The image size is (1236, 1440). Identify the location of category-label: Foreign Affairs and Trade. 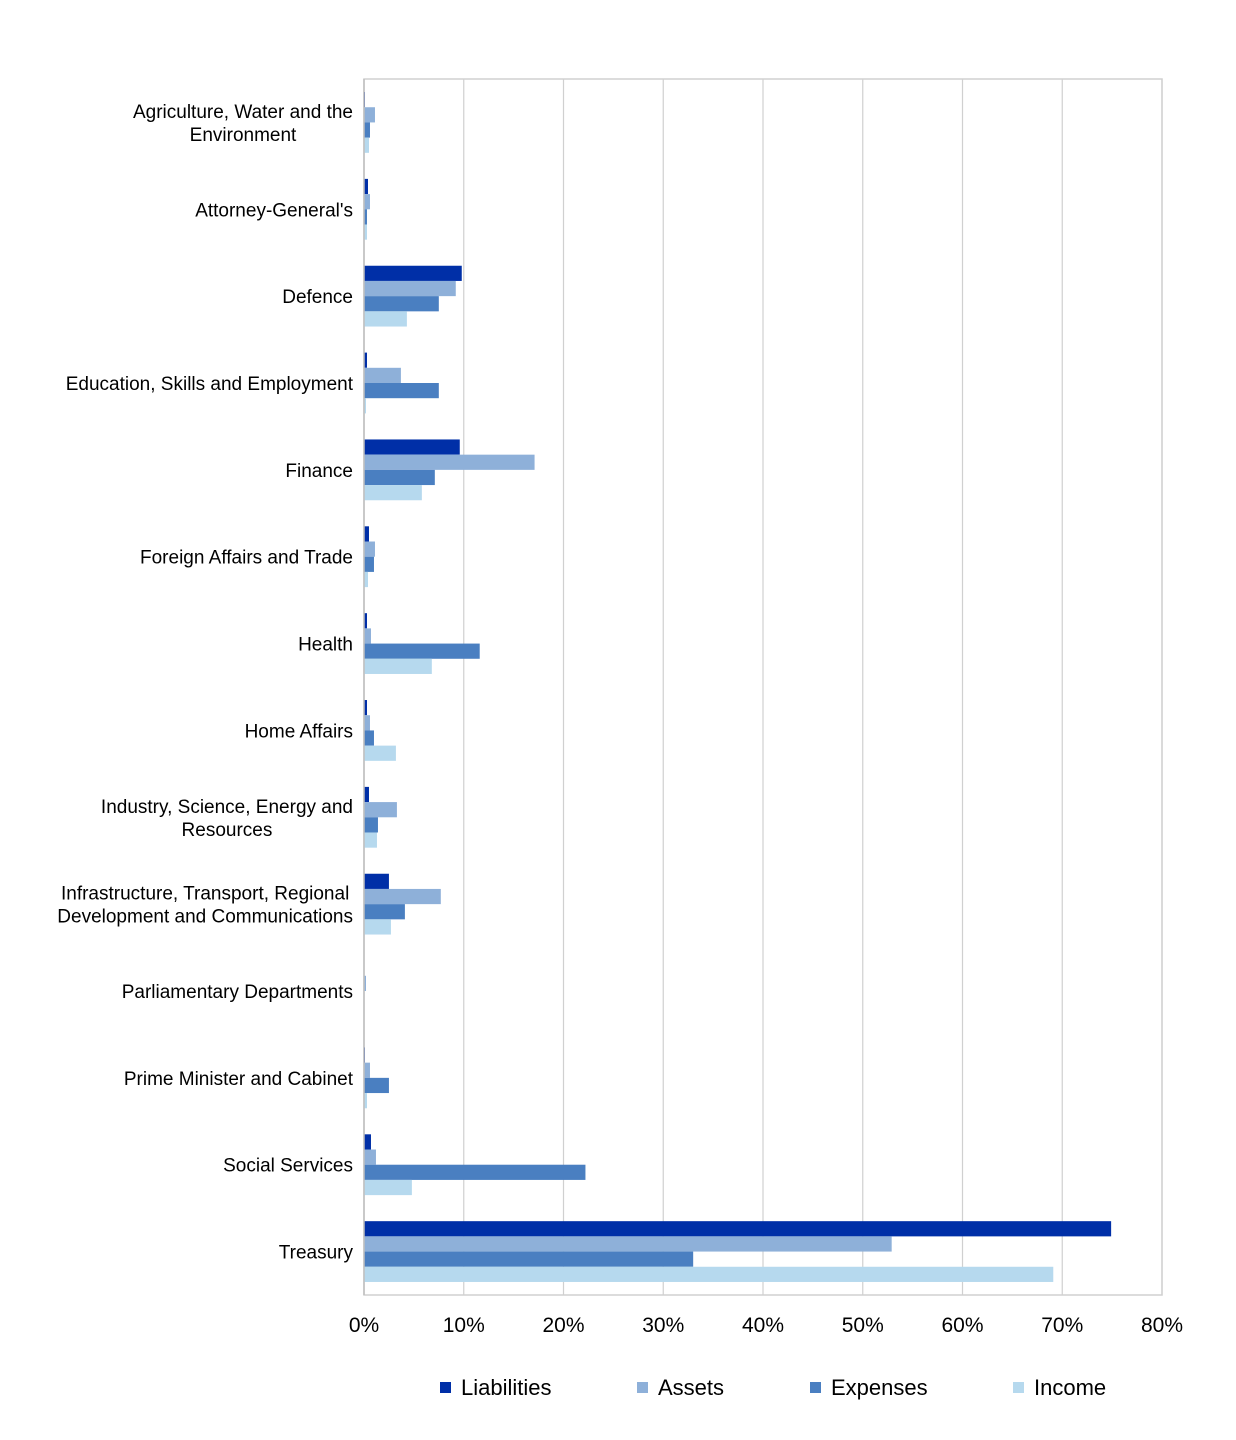
(246, 558).